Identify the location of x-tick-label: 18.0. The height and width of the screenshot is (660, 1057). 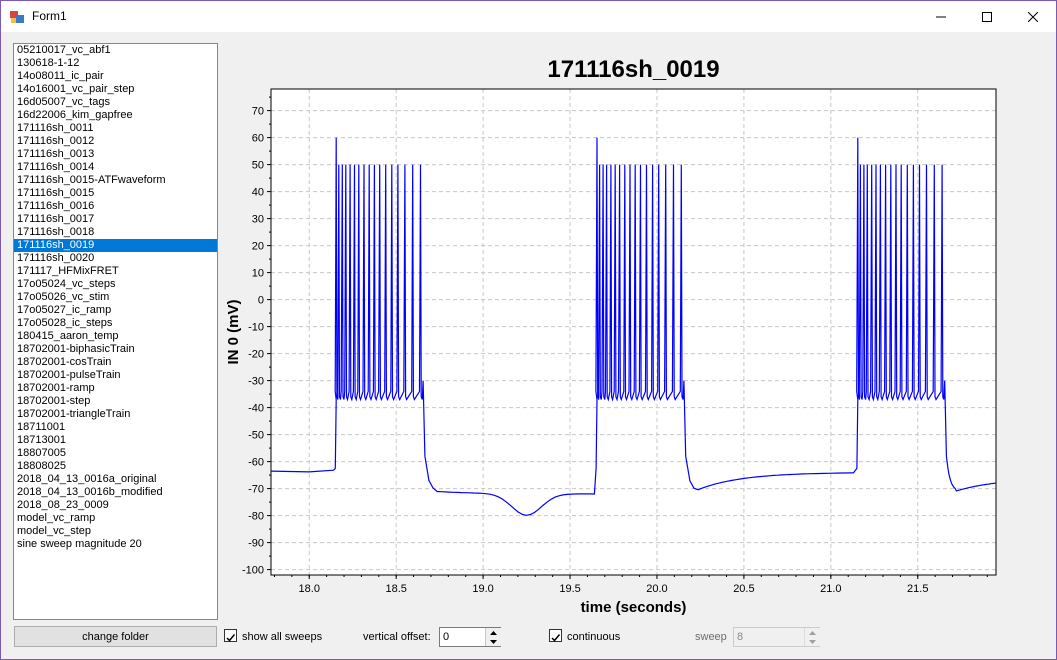
(309, 589).